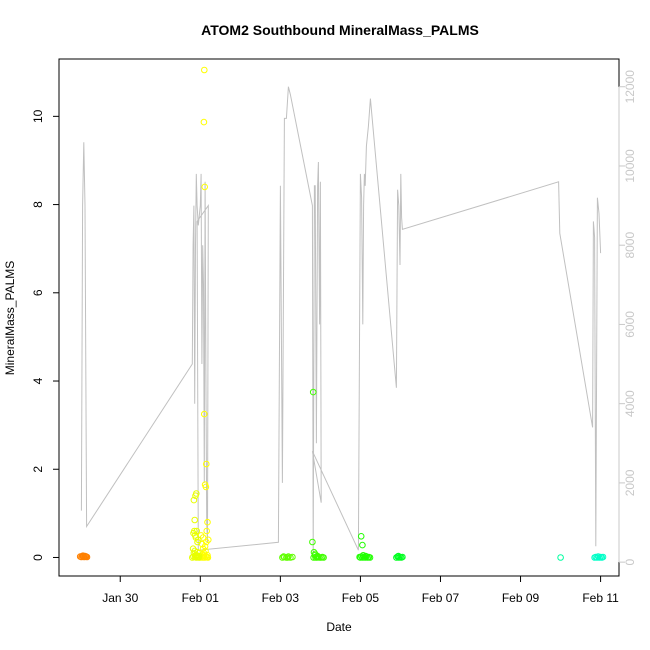 The image size is (650, 650). What do you see at coordinates (281, 598) in the screenshot?
I see `x-tick-label: Feb 03` at bounding box center [281, 598].